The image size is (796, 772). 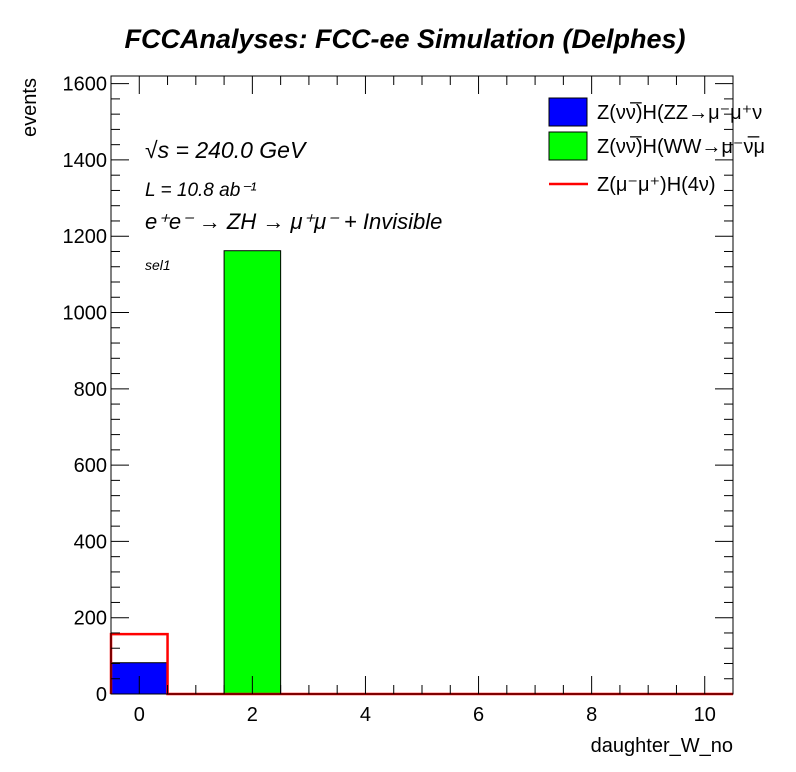 What do you see at coordinates (591, 715) in the screenshot?
I see `x-tick-label: 8` at bounding box center [591, 715].